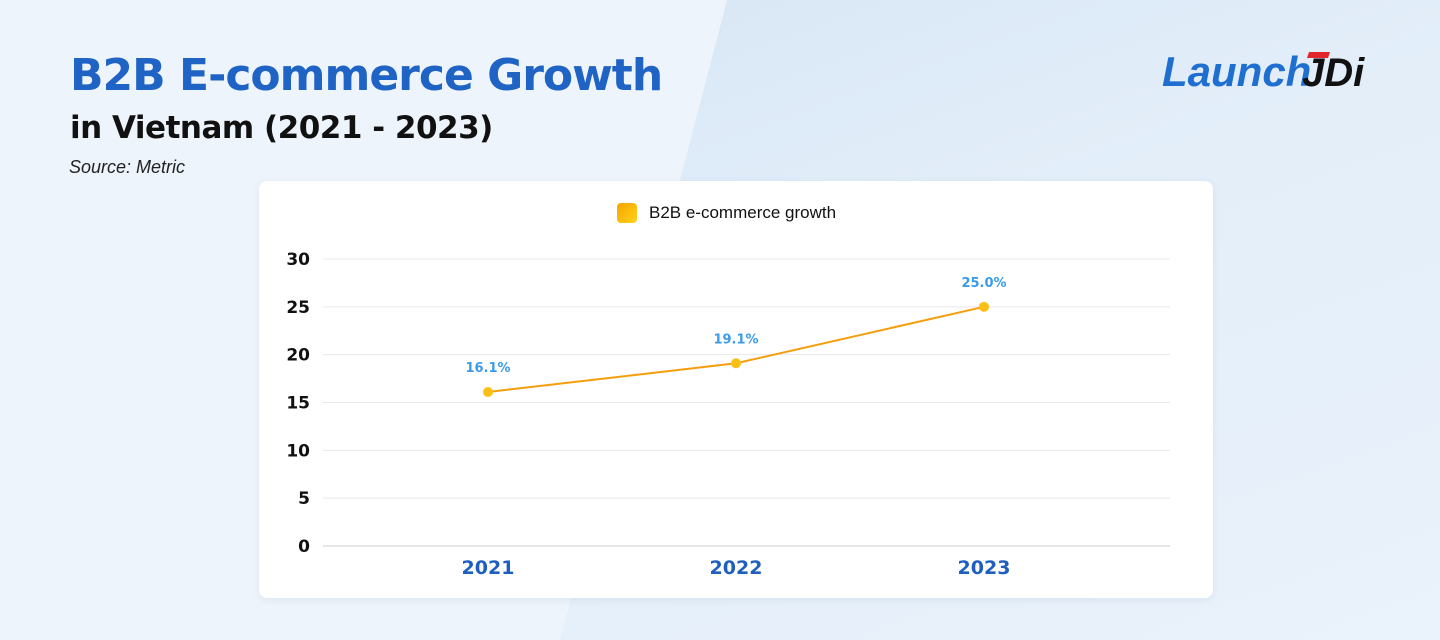 The width and height of the screenshot is (1440, 640). What do you see at coordinates (736, 568) in the screenshot?
I see `x-tick-label: 2022` at bounding box center [736, 568].